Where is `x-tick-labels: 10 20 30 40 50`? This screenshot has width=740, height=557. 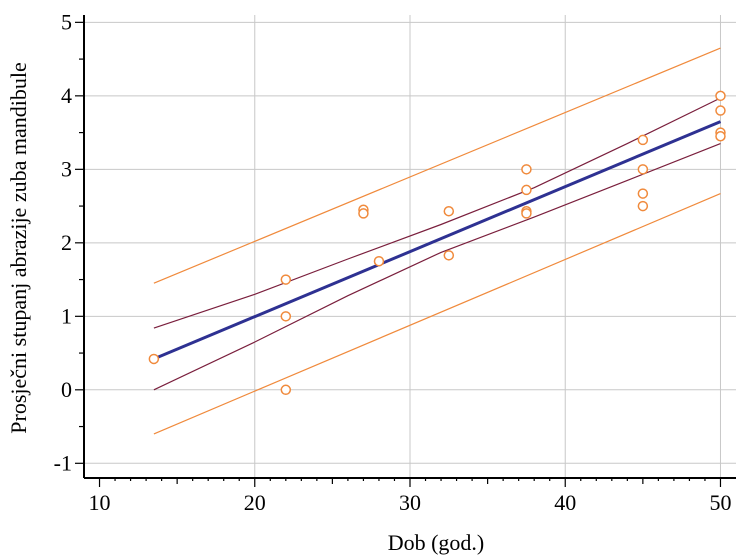
x-tick-labels: 10 20 30 40 50 is located at coordinates (410, 502).